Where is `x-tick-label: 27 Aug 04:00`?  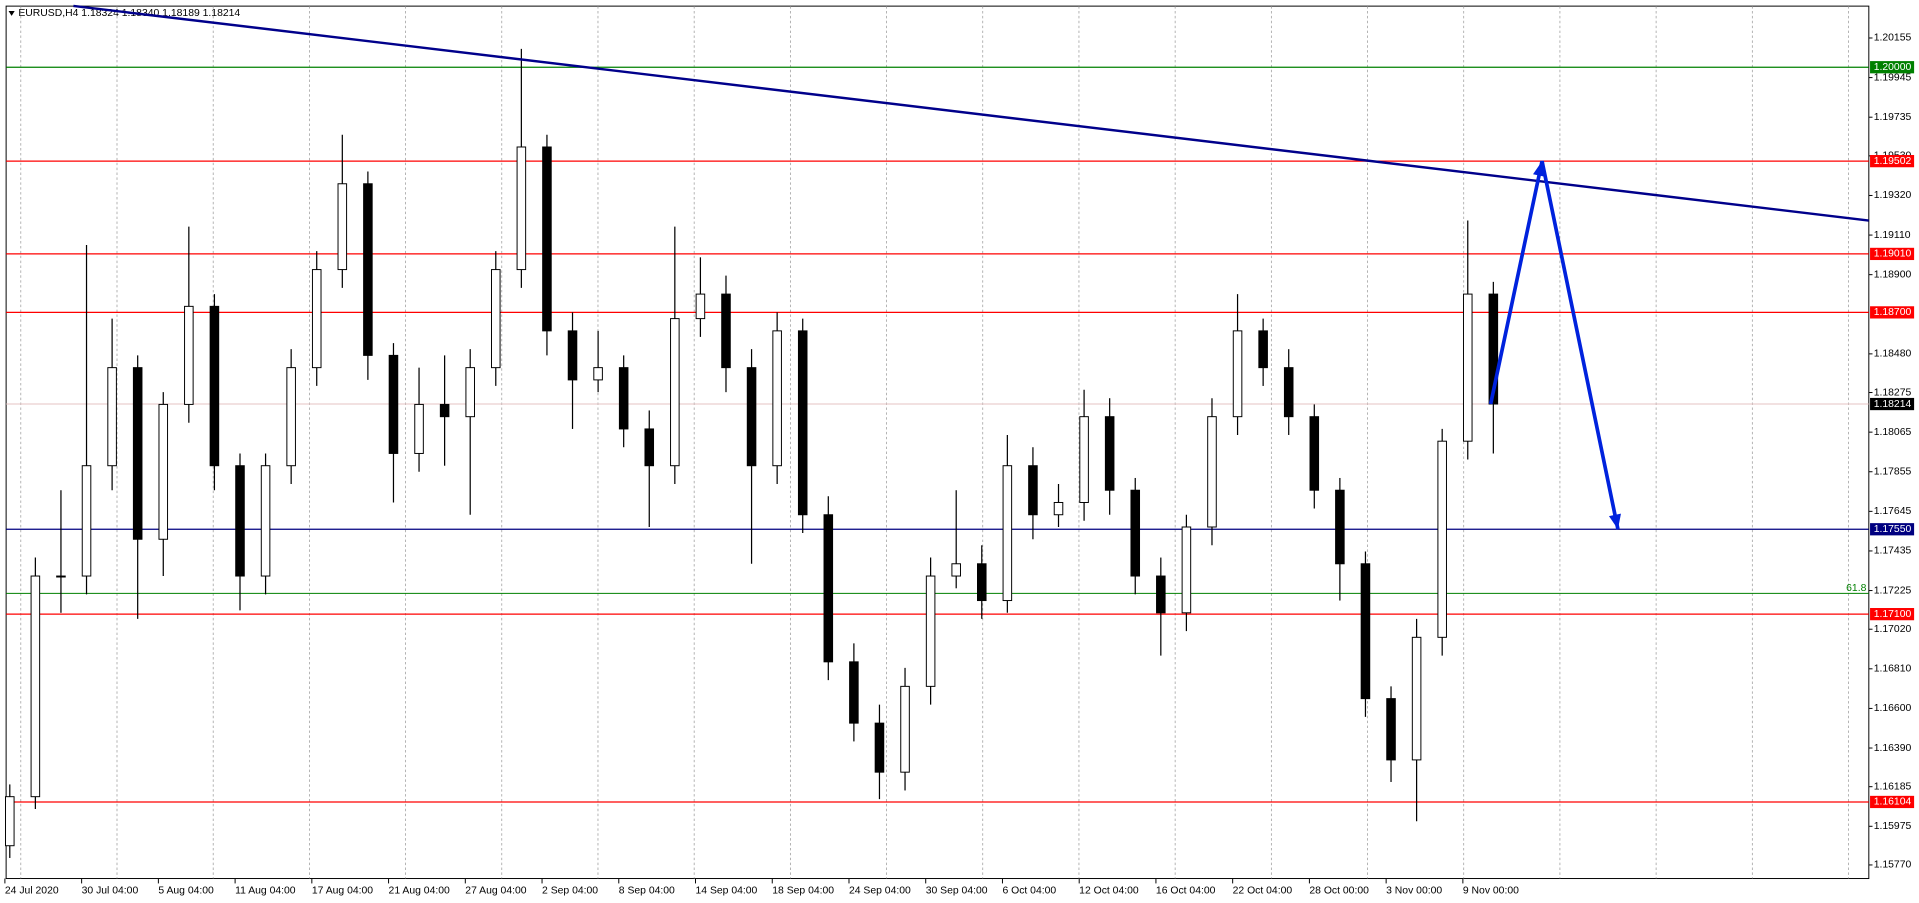 x-tick-label: 27 Aug 04:00 is located at coordinates (495, 891).